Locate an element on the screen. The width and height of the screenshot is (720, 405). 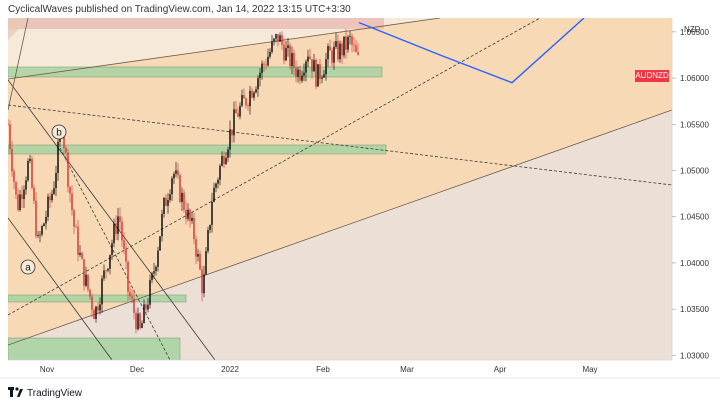
price-tick-label: 1.04000 is located at coordinates (694, 263).